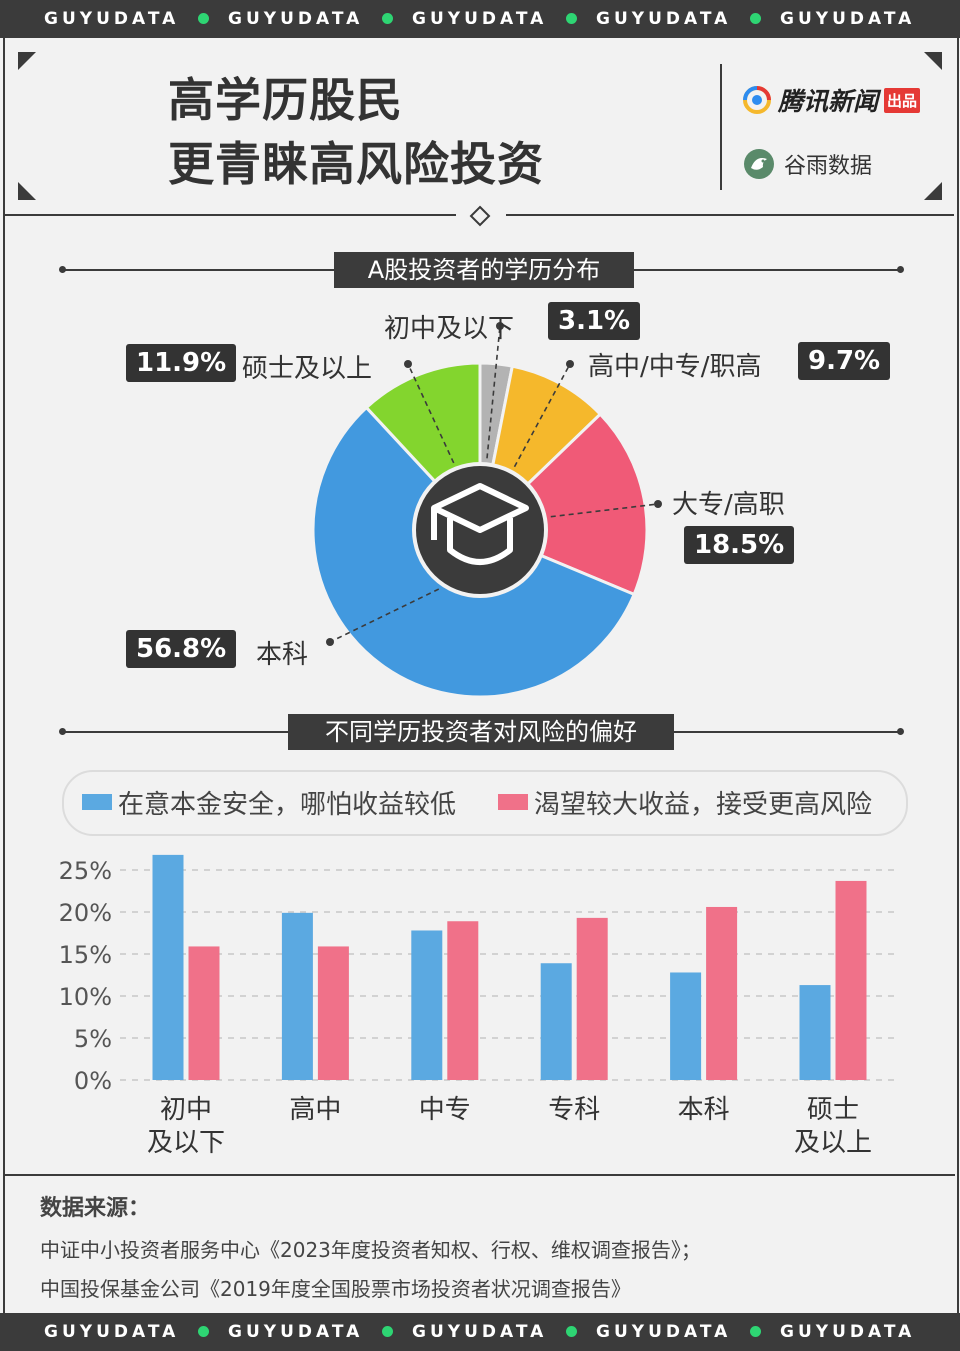 Image resolution: width=960 pixels, height=1351 pixels. What do you see at coordinates (315, 1110) in the screenshot?
I see `x-tick-label: 高中` at bounding box center [315, 1110].